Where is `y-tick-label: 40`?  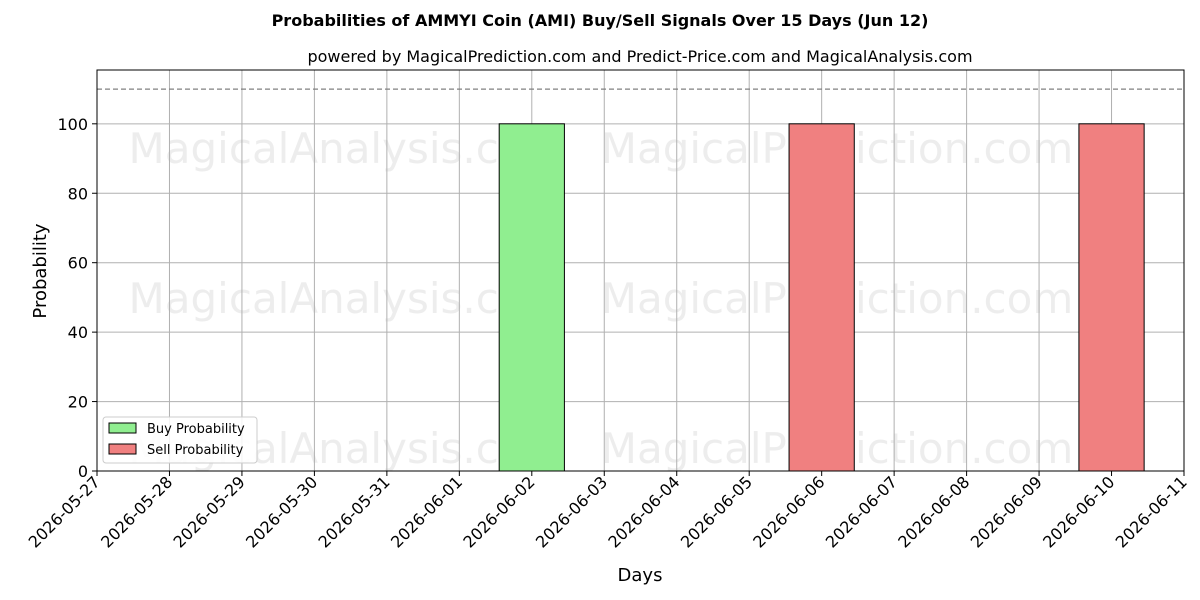
y-tick-label: 40 is located at coordinates (78, 332).